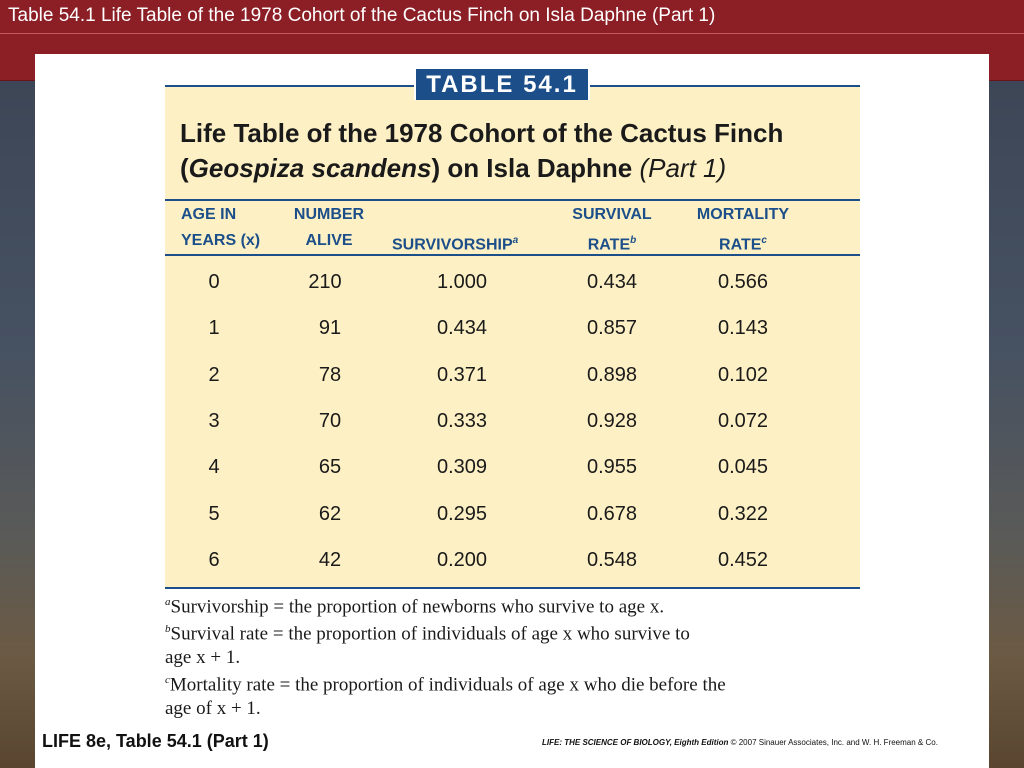 The image size is (1024, 768). I want to click on caption-part: (Part 1), so click(683, 168).